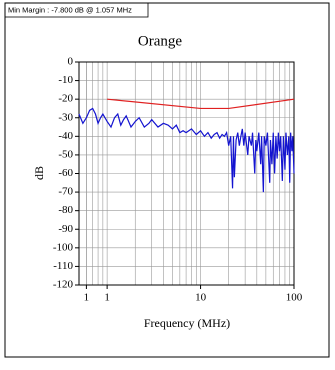 The height and width of the screenshot is (370, 335). What do you see at coordinates (39, 173) in the screenshot?
I see `y-axis-label: dB` at bounding box center [39, 173].